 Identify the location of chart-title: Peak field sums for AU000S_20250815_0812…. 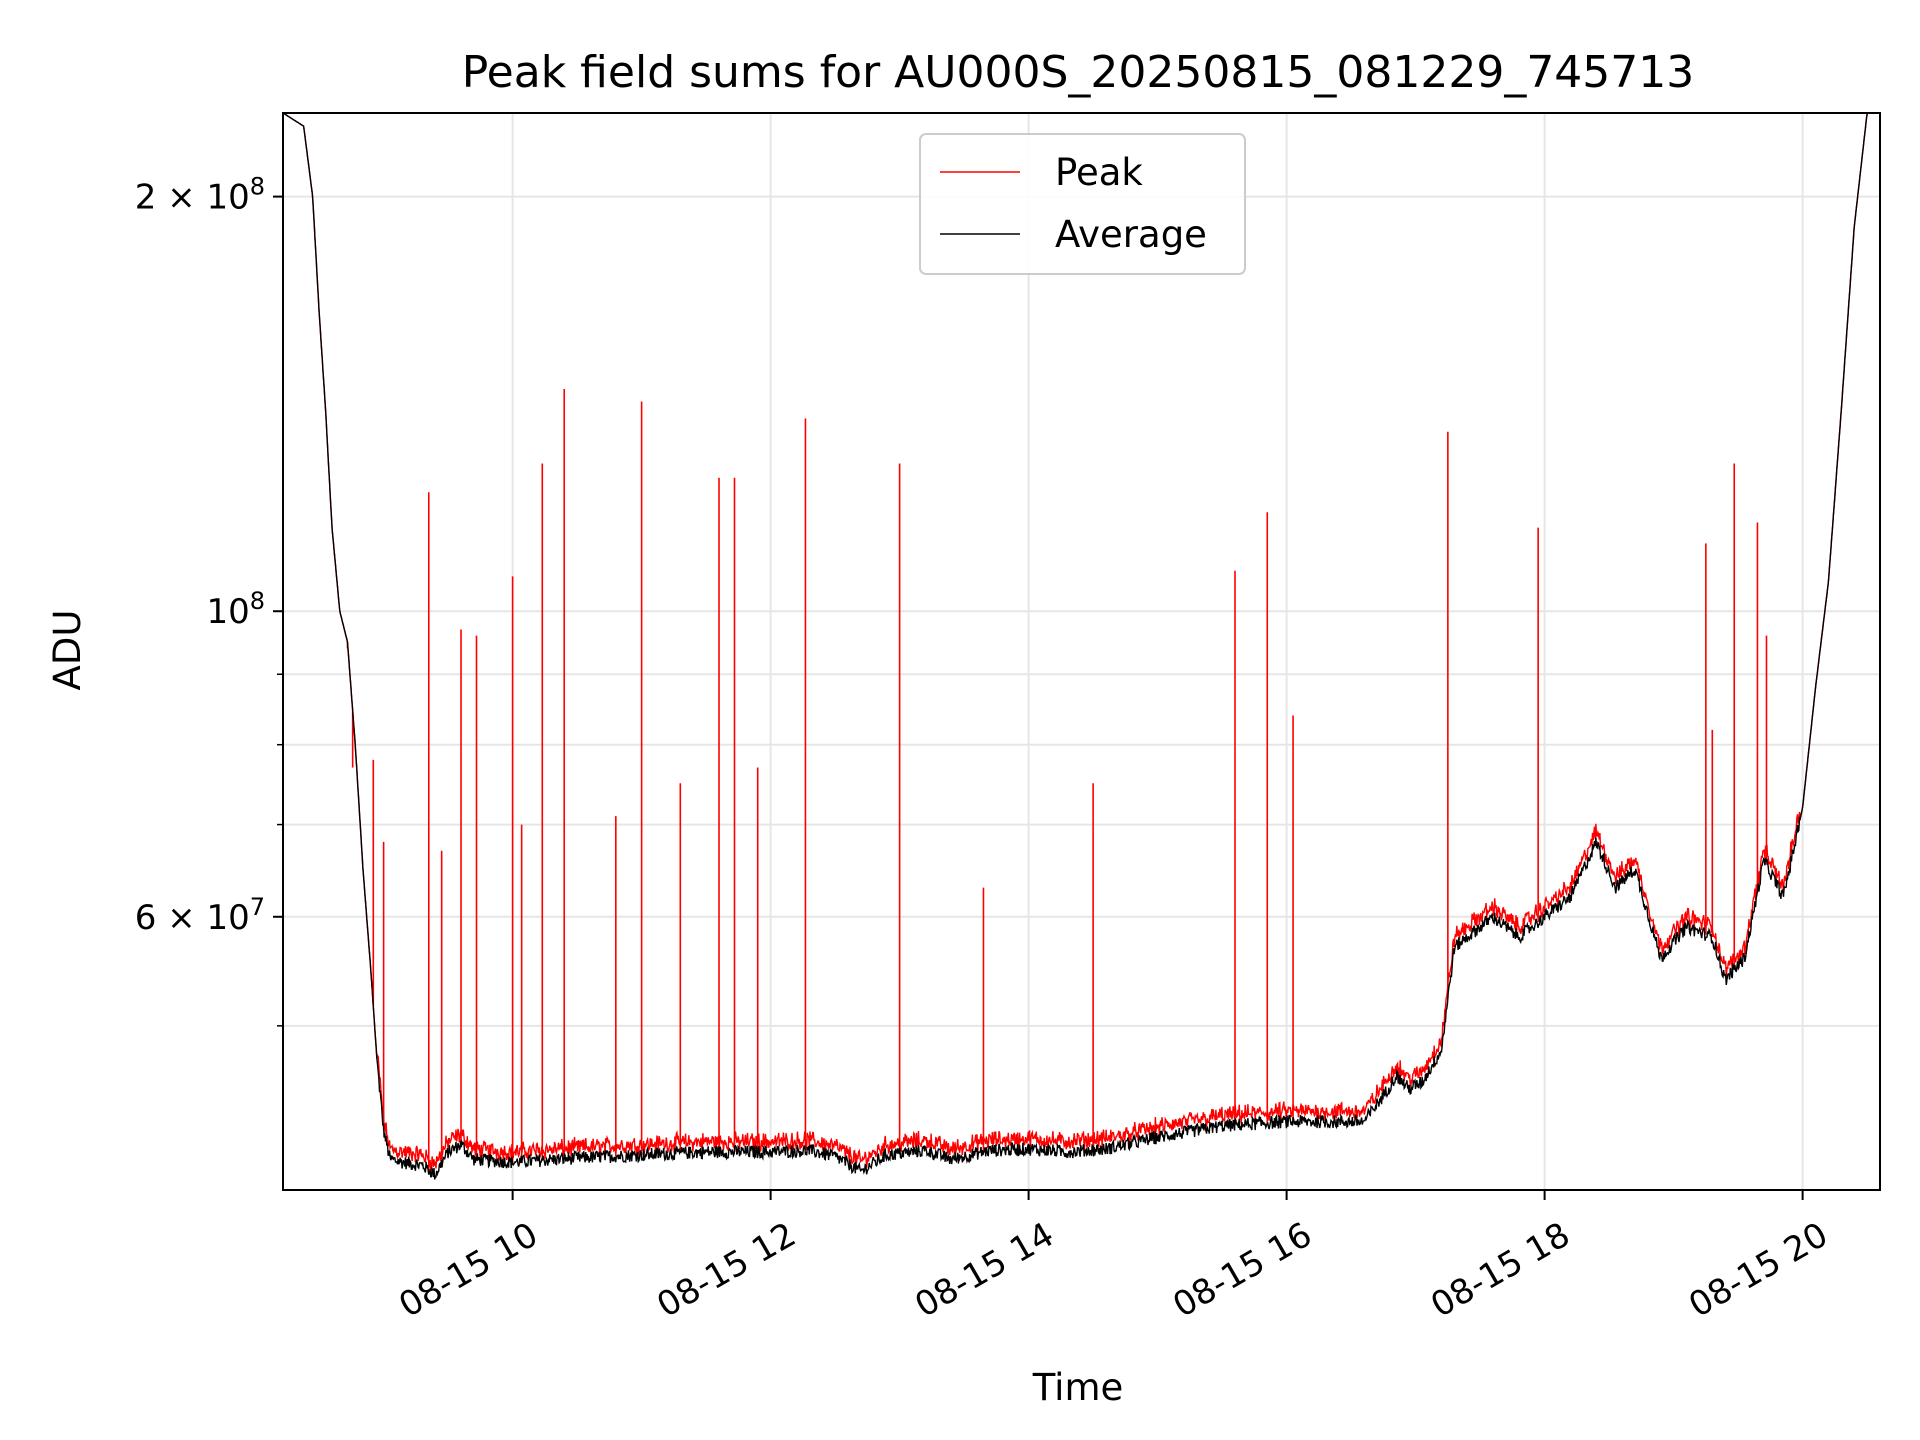
(1078, 72).